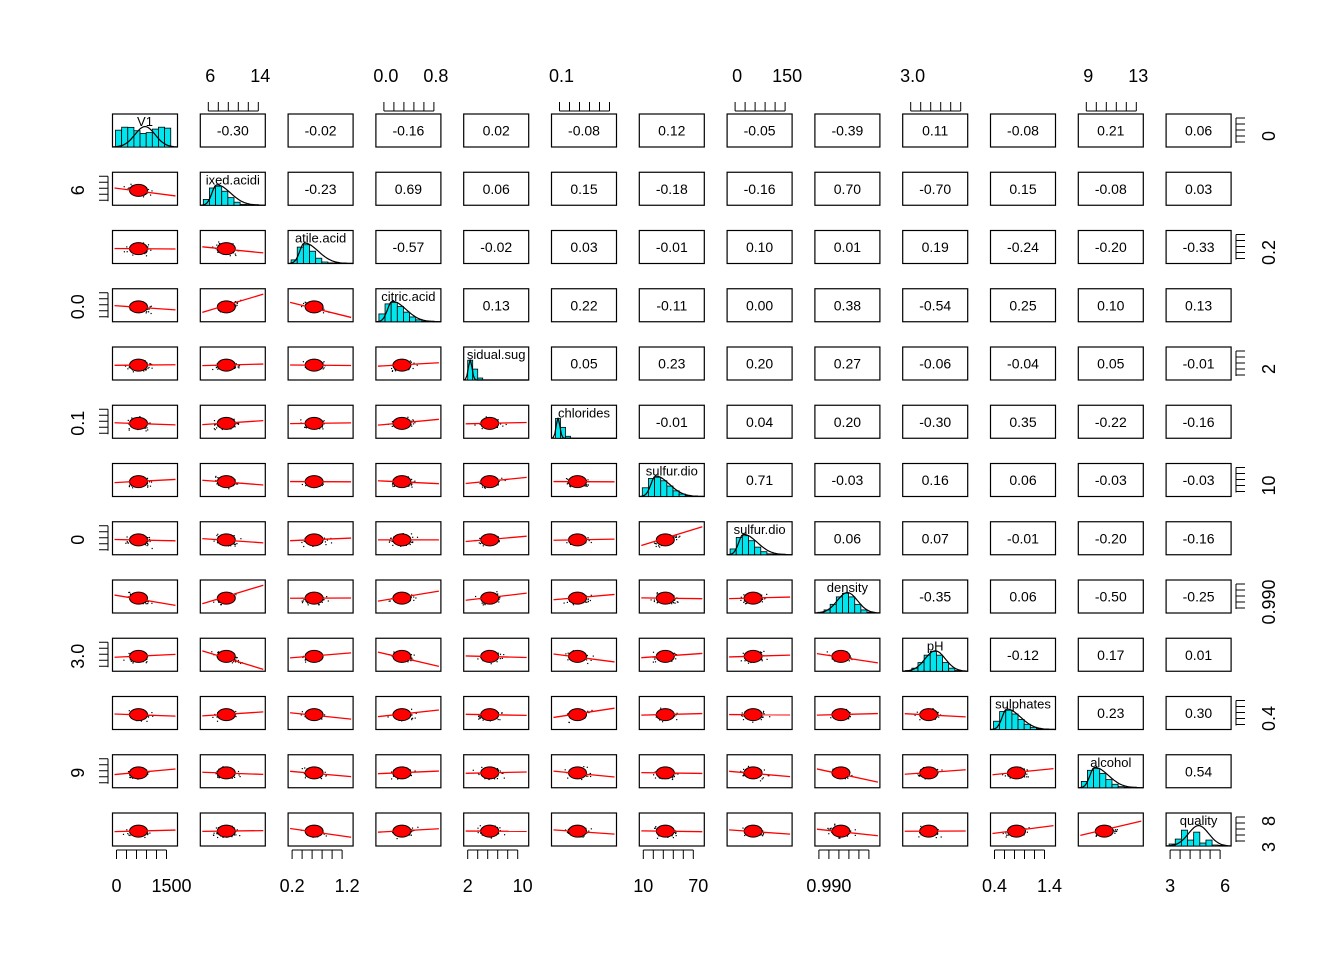  What do you see at coordinates (672, 189) in the screenshot?
I see `correlation-value: -0.18` at bounding box center [672, 189].